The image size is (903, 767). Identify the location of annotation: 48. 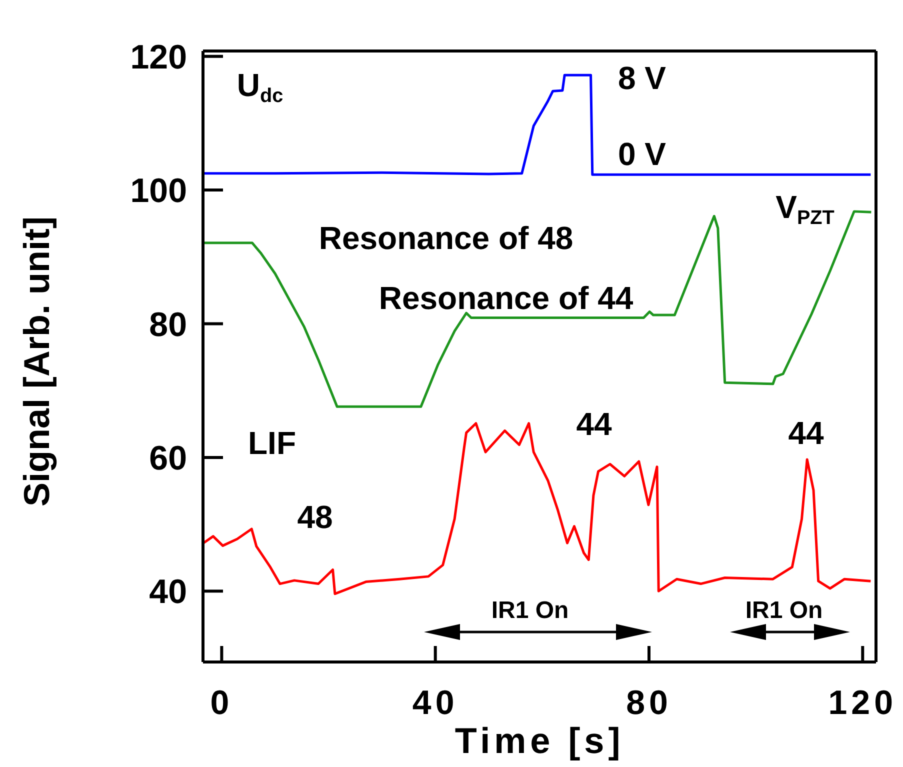
(315, 517).